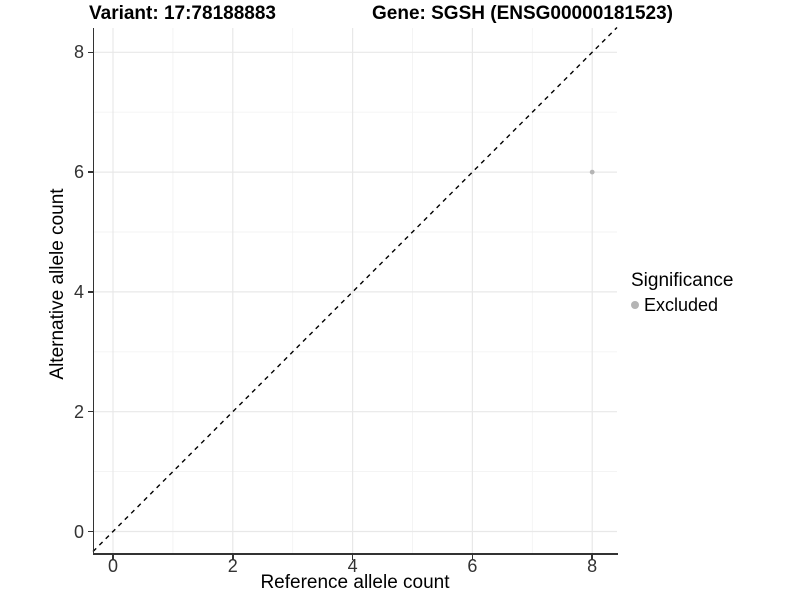  What do you see at coordinates (113, 566) in the screenshot?
I see `x-tick-label: 0` at bounding box center [113, 566].